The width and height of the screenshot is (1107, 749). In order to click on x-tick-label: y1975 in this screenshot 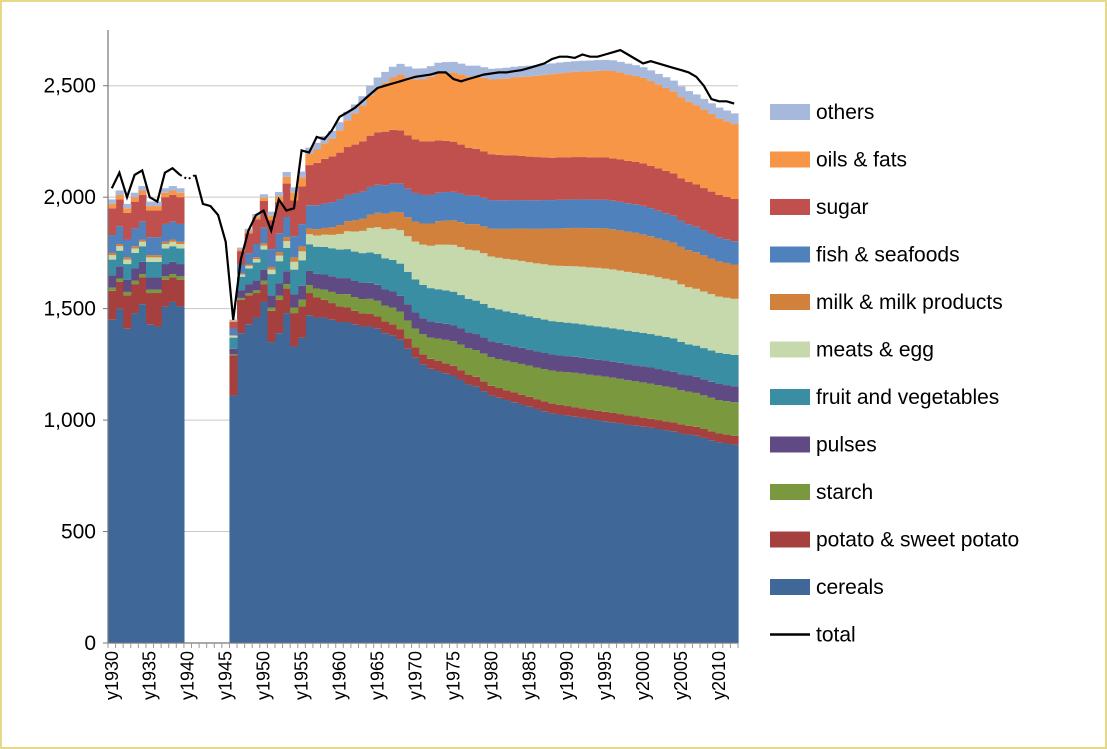, I will do `click(453, 675)`.